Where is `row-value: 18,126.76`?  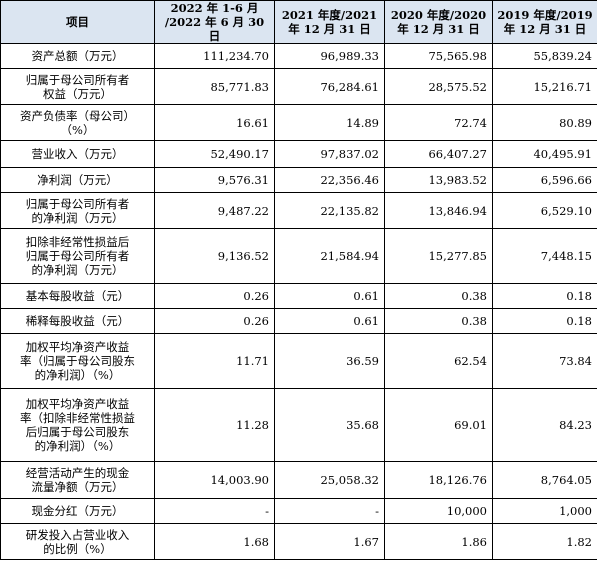 row-value: 18,126.76 is located at coordinates (438, 480).